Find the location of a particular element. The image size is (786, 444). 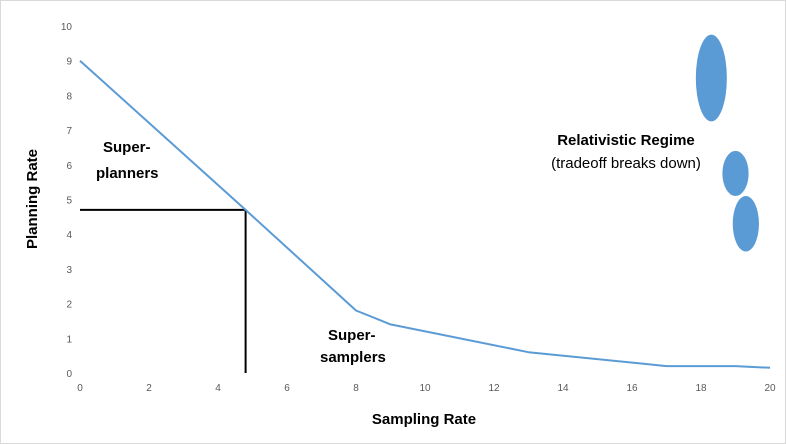

y-tick-label: 0 is located at coordinates (69, 374).